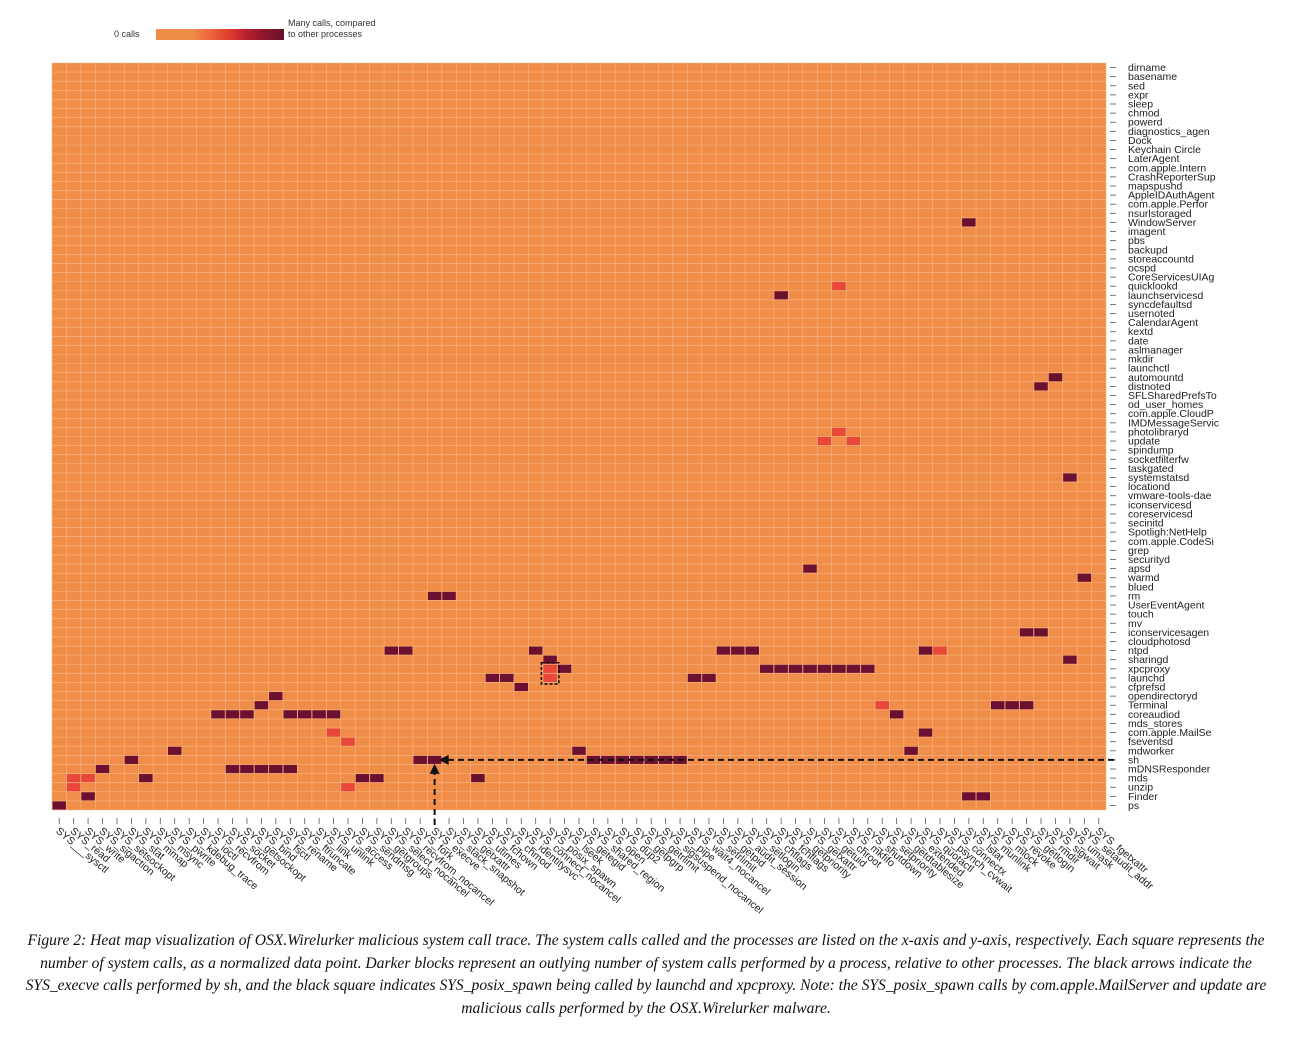 The image size is (1292, 1054). Describe the element at coordinates (1136, 86) in the screenshot. I see `y-tick-label: sed` at that location.